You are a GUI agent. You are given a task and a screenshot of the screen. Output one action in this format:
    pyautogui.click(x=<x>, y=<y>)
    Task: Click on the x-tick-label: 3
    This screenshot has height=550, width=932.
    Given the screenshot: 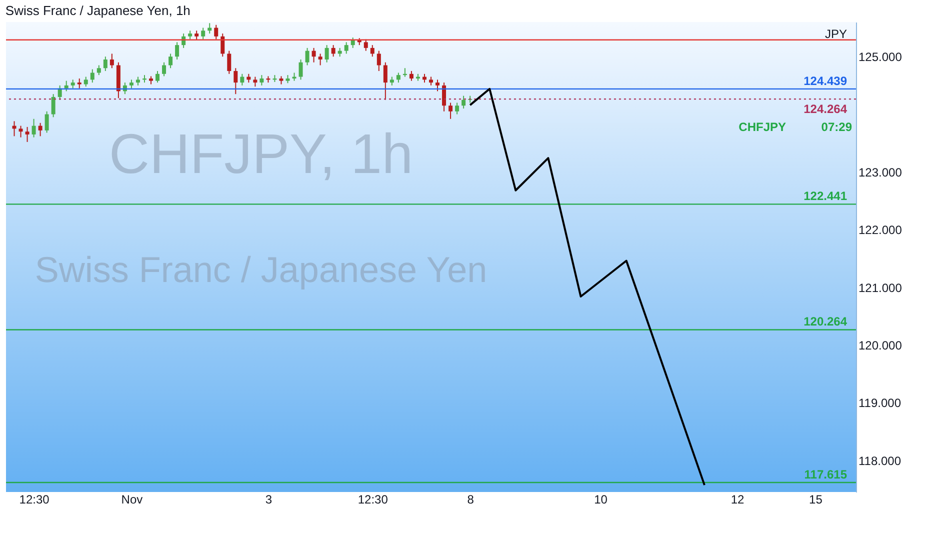 What is the action you would take?
    pyautogui.click(x=268, y=499)
    